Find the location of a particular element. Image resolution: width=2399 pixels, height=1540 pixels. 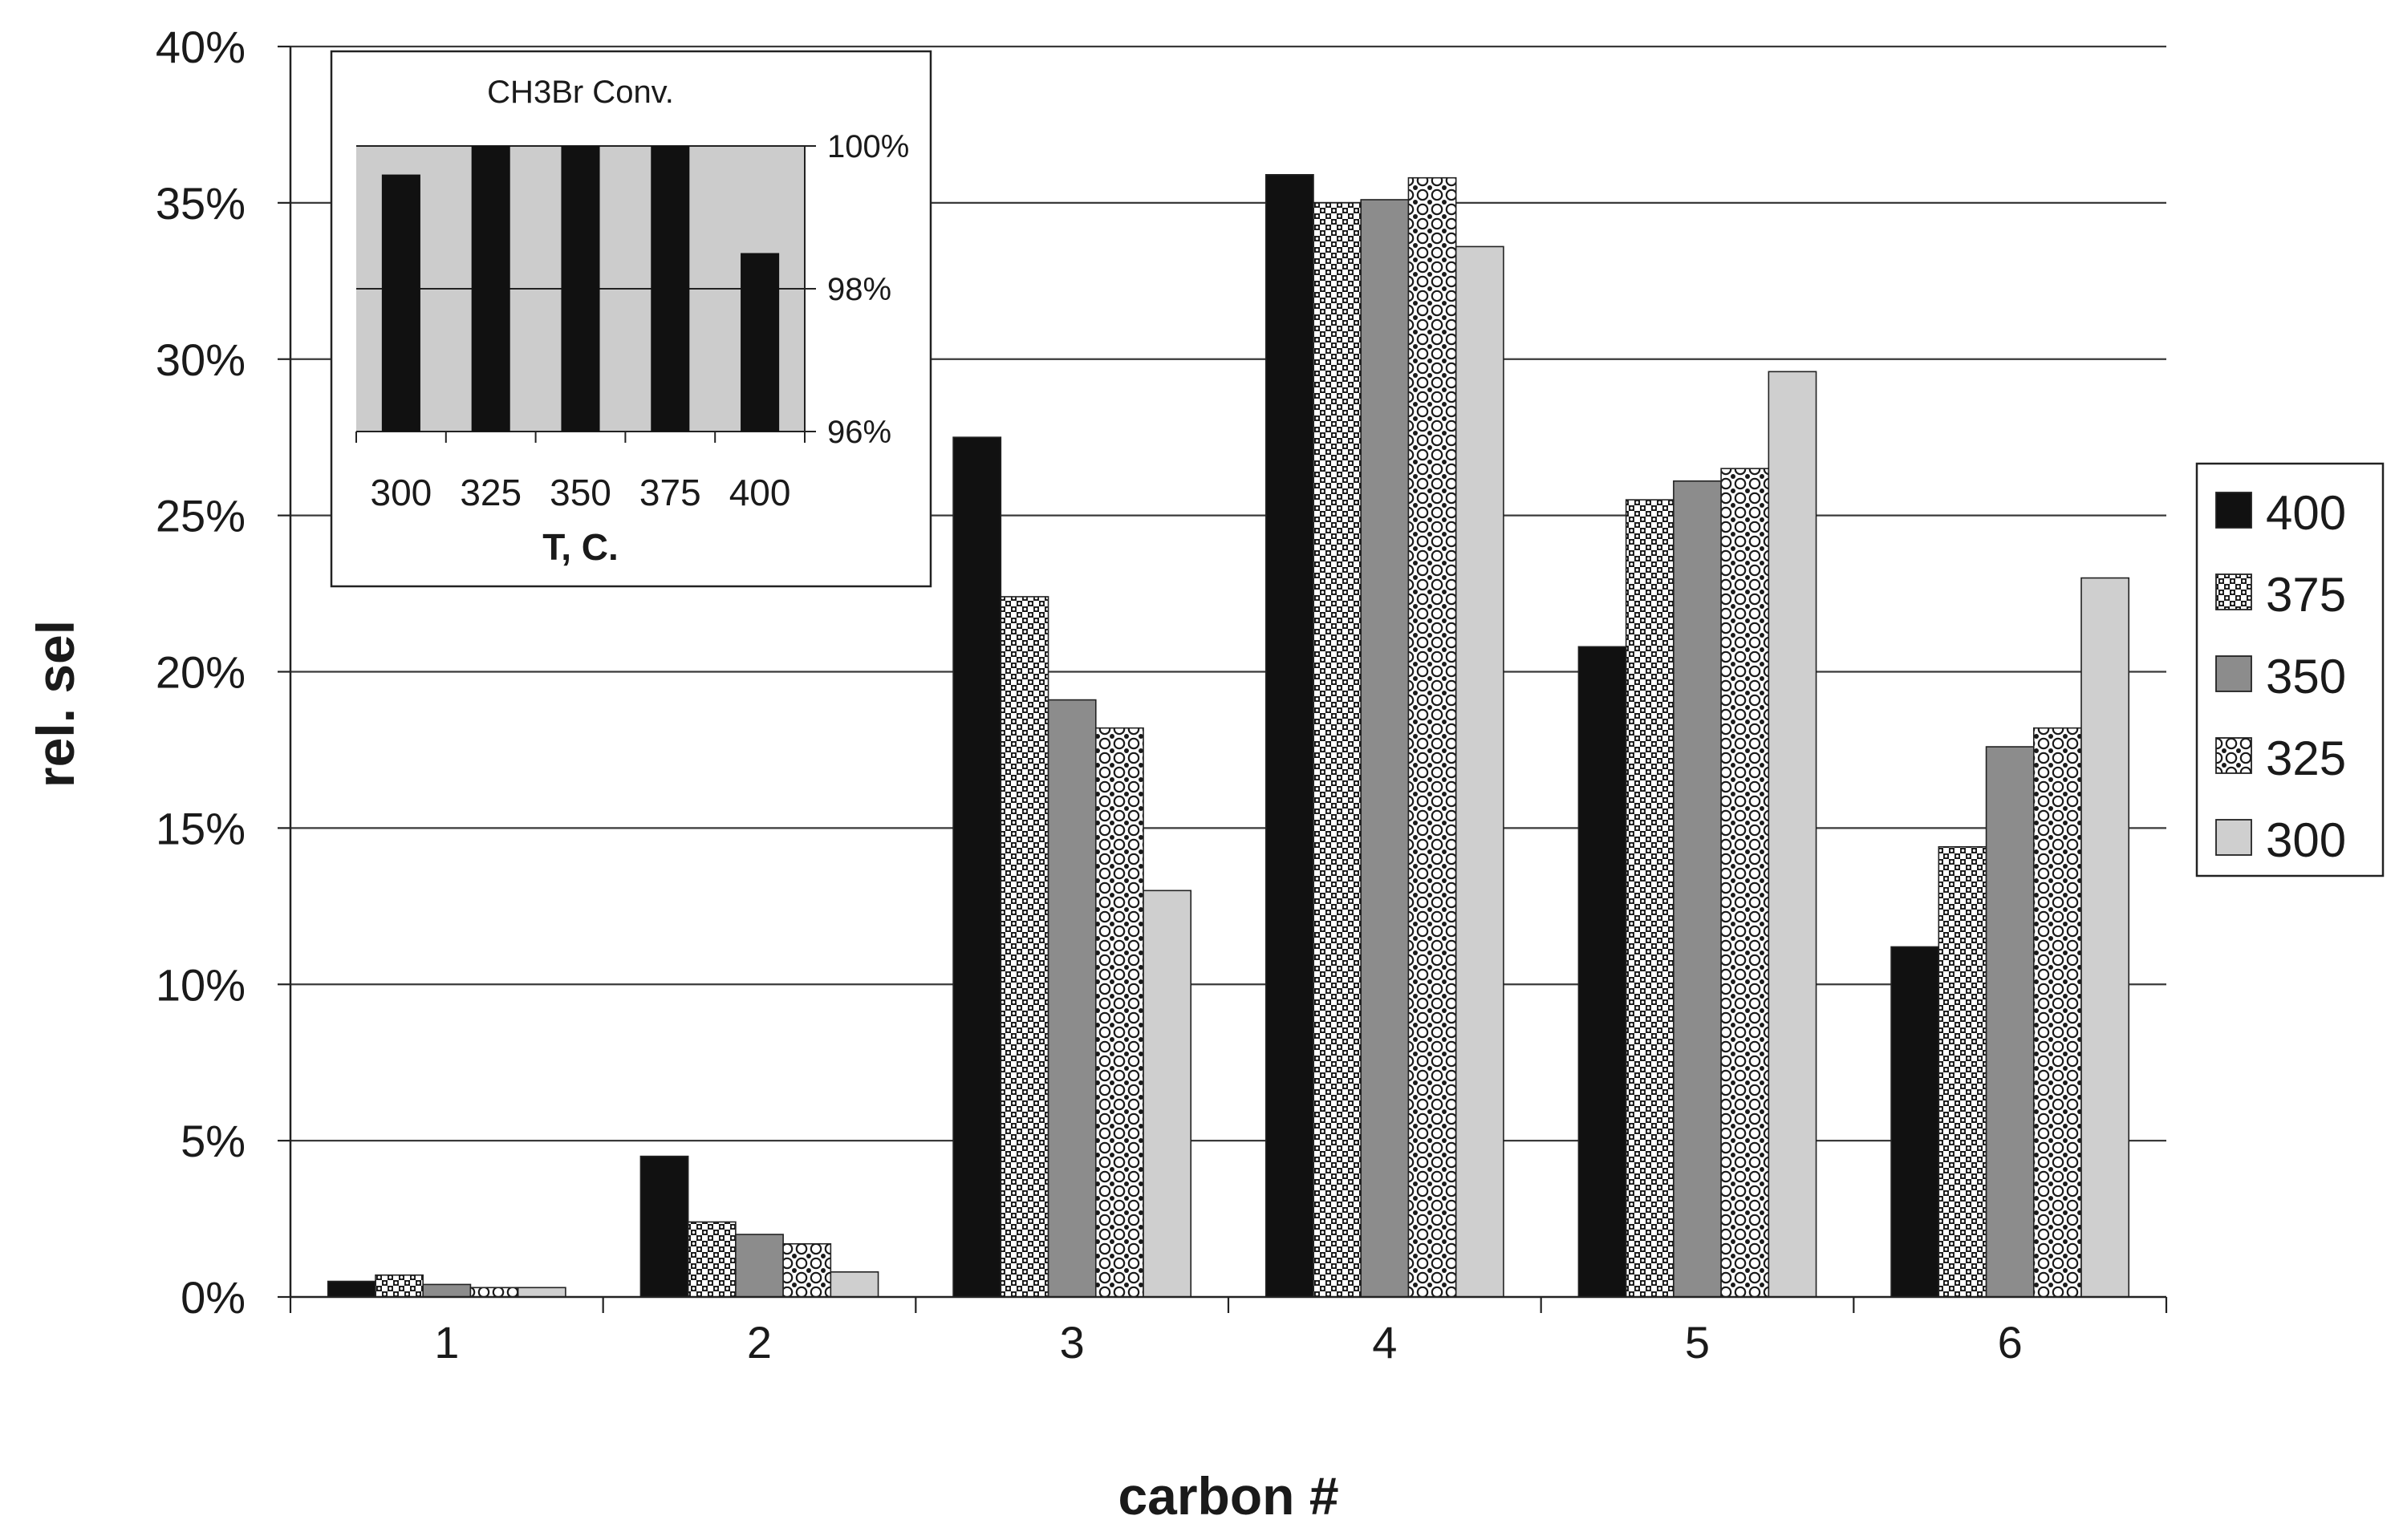

x-axis-title: carbon # is located at coordinates (1228, 1496).